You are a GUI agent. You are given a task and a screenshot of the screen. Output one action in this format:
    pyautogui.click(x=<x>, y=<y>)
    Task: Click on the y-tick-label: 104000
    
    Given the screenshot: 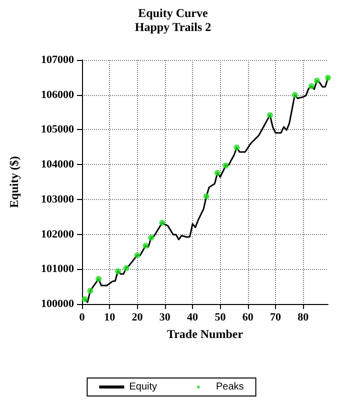 What is the action you would take?
    pyautogui.click(x=57, y=164)
    